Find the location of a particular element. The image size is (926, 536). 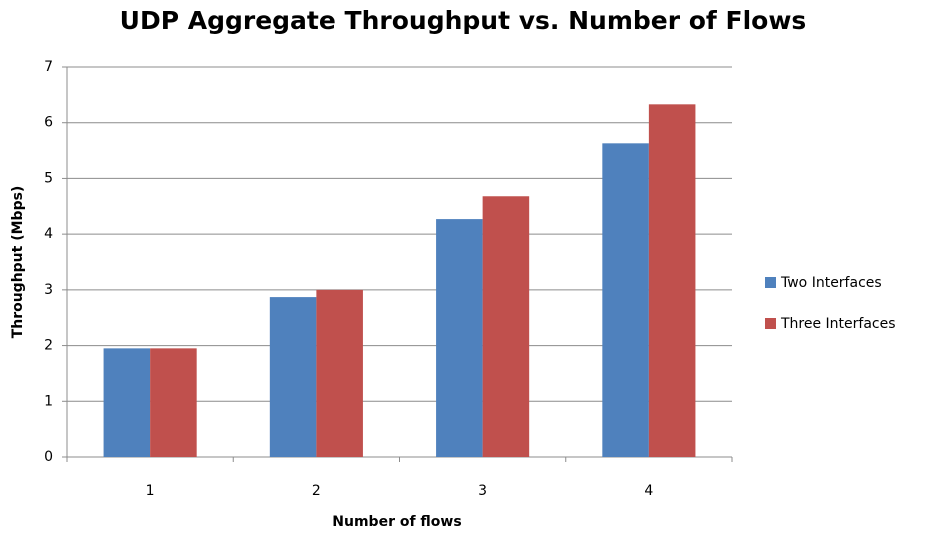

x-tick-label: 4 is located at coordinates (648, 491).